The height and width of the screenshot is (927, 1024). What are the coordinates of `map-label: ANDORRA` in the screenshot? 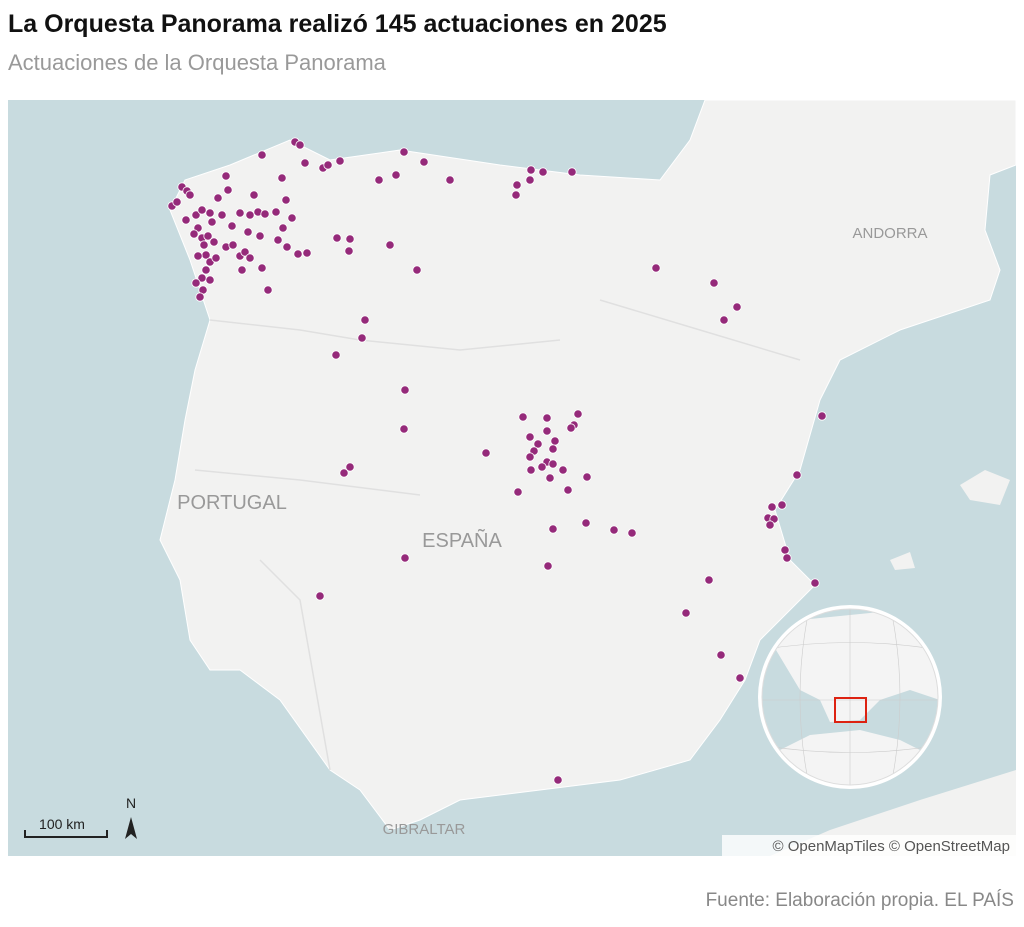 It's located at (889, 233).